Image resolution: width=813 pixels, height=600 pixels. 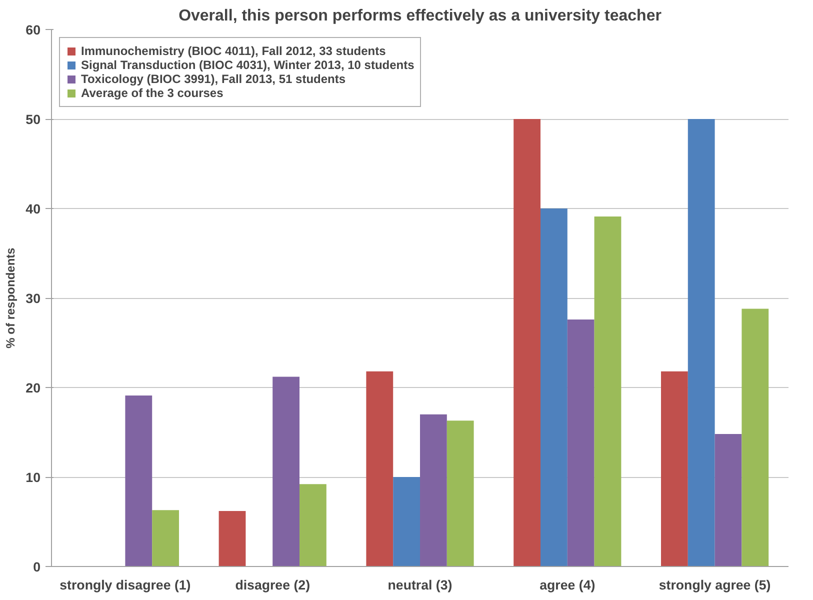 I want to click on y-tick-label: 0, so click(x=37, y=567).